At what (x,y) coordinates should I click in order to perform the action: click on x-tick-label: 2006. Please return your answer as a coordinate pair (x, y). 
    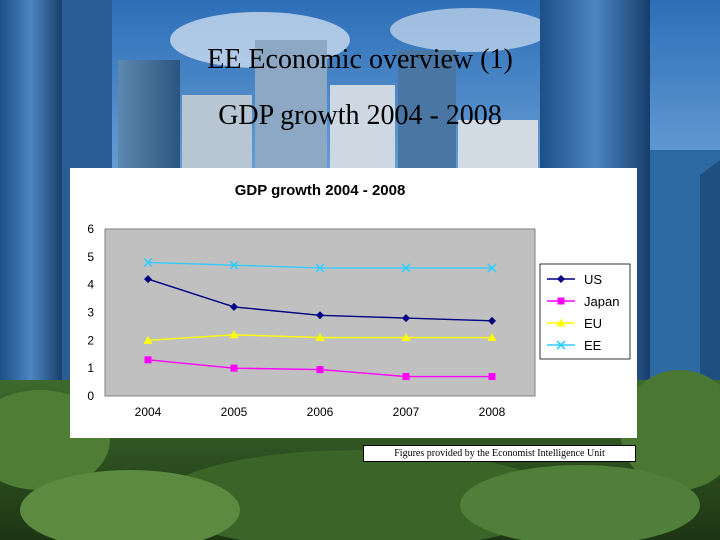
    Looking at the image, I should click on (320, 412).